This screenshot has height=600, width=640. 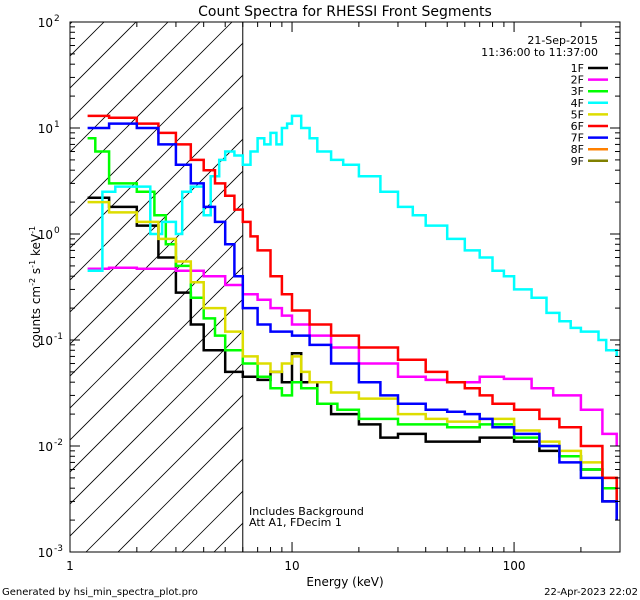 I want to click on y-label-mid: s, so click(x=36, y=273).